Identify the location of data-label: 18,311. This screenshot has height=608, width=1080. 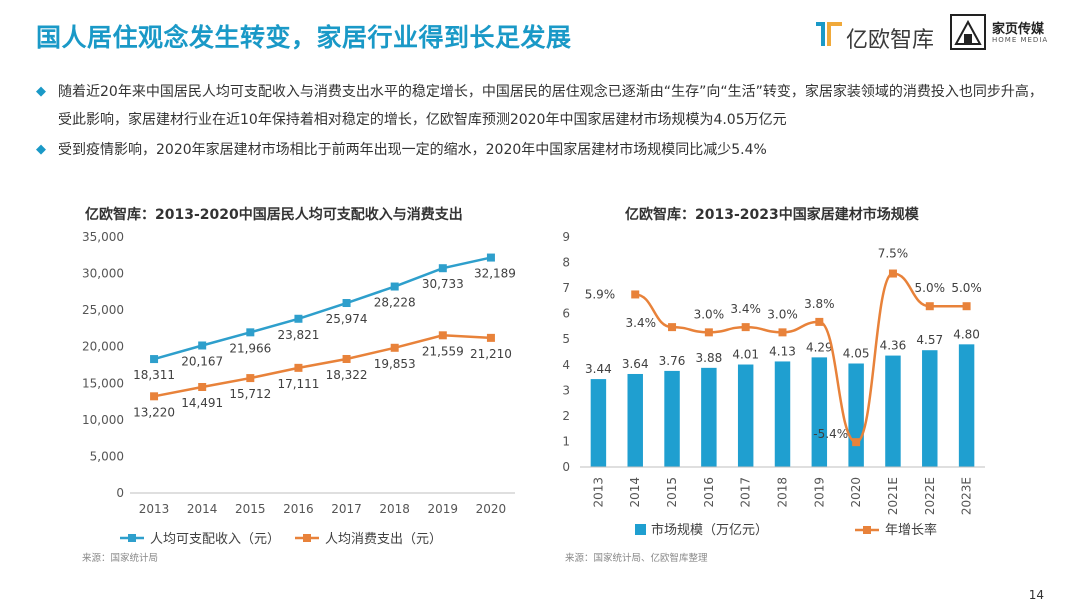
(154, 375).